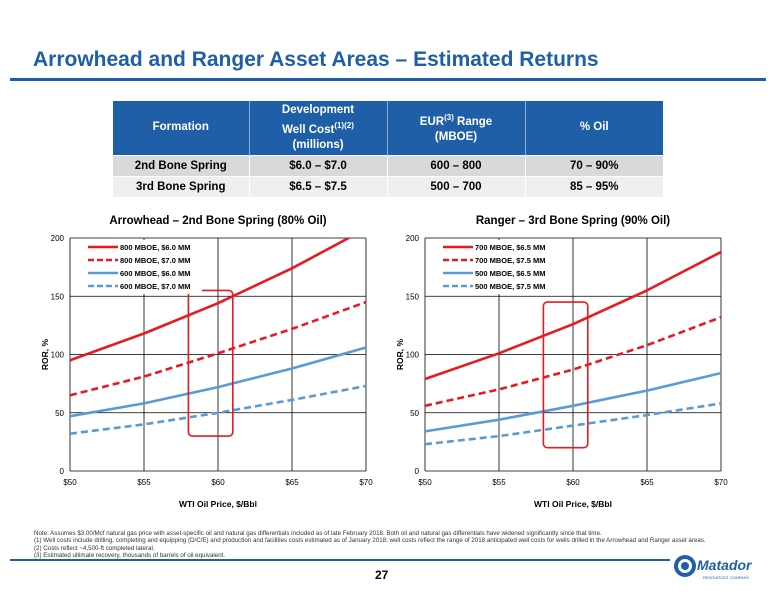  I want to click on legend-label: 500 MBOE, $7.5 MM, so click(510, 286).